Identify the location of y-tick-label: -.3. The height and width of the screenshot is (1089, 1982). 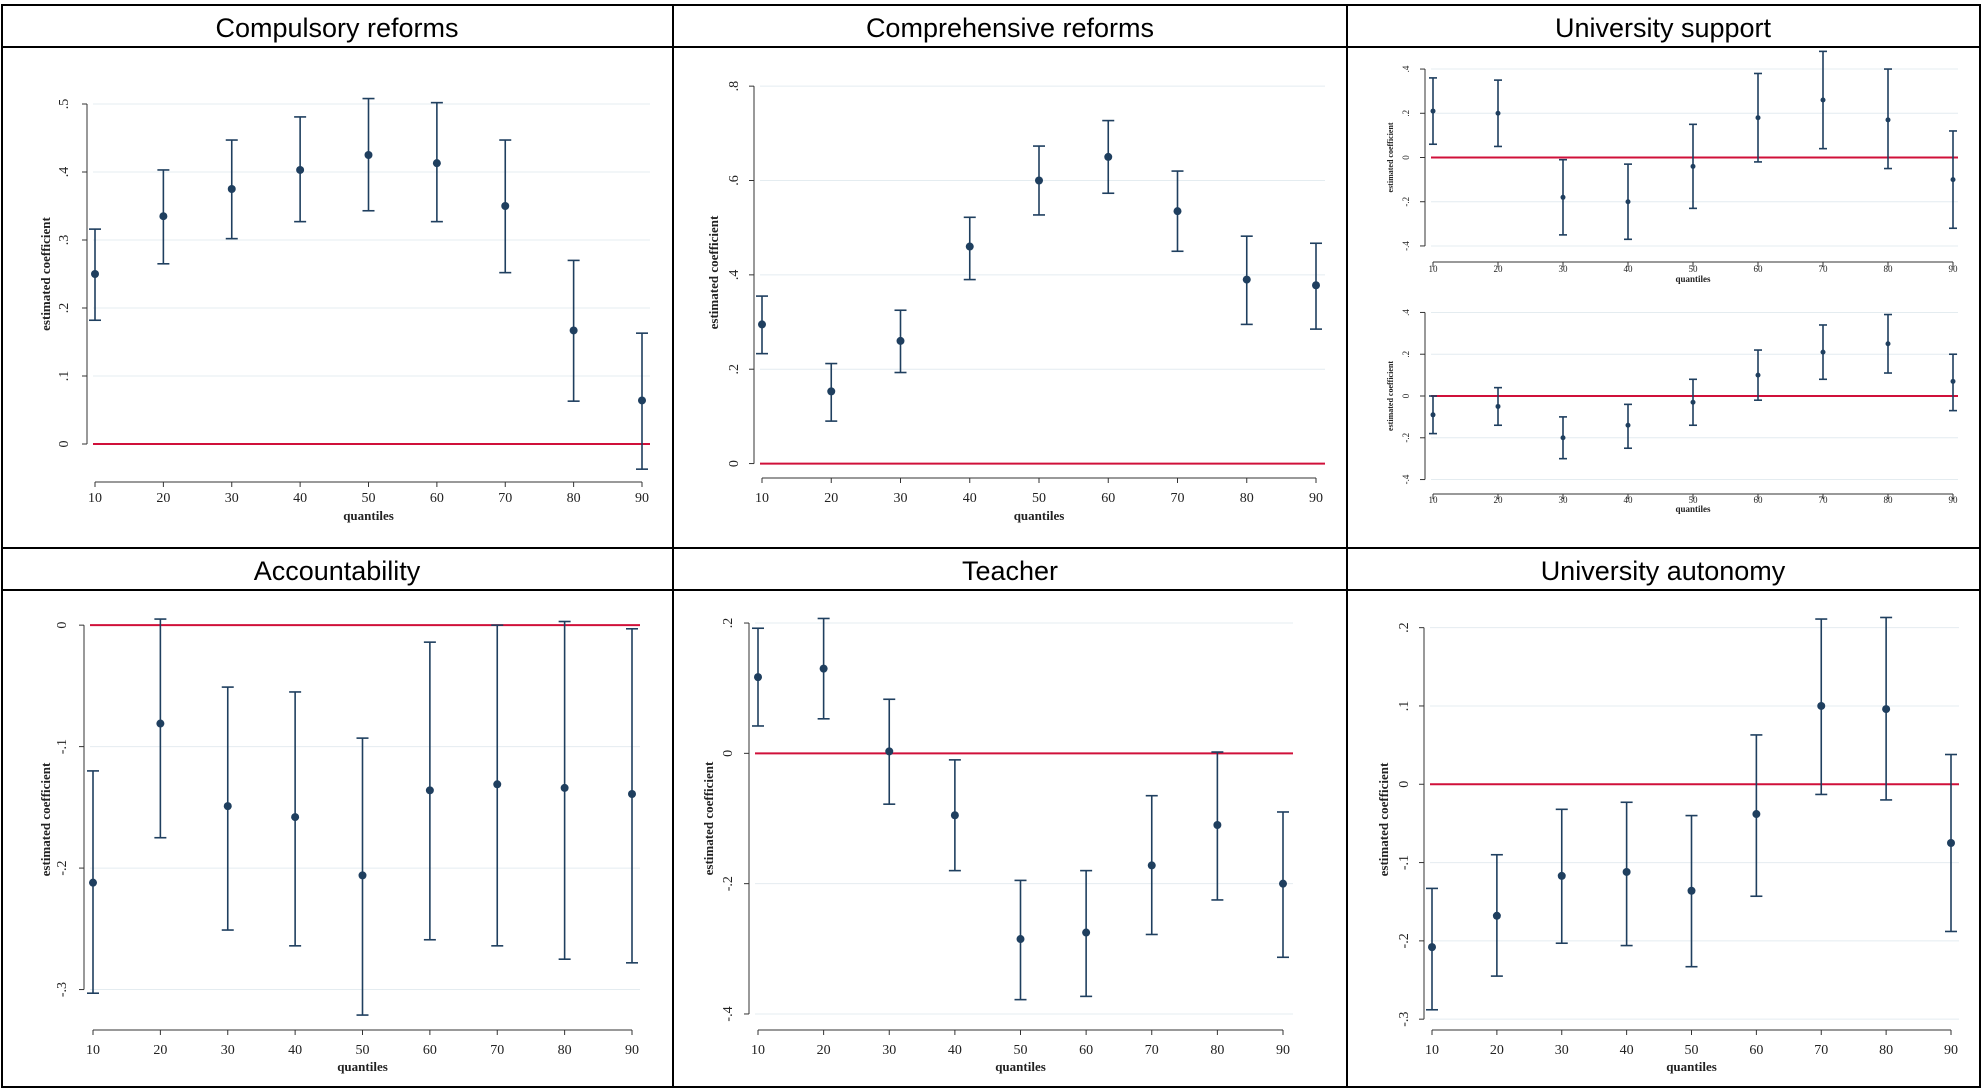
(1404, 1019).